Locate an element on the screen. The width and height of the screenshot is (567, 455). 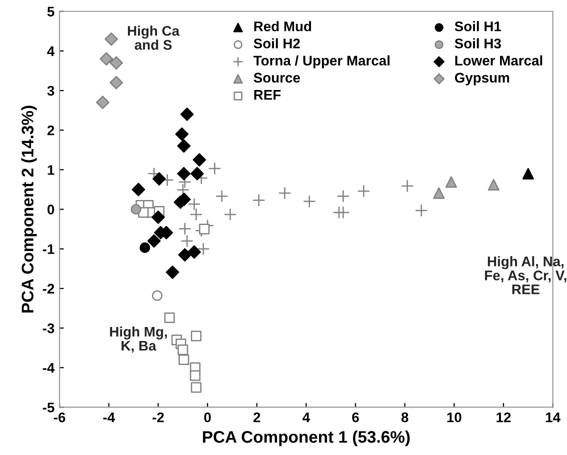
y-tick-label: -4 is located at coordinates (48, 368).